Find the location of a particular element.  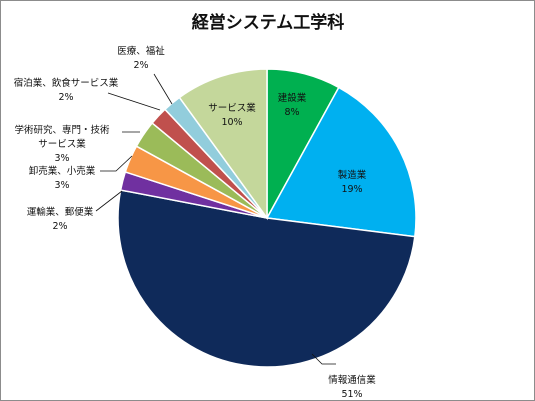

slice-label-3: 運輸業、郵便業 2% is located at coordinates (60, 219).